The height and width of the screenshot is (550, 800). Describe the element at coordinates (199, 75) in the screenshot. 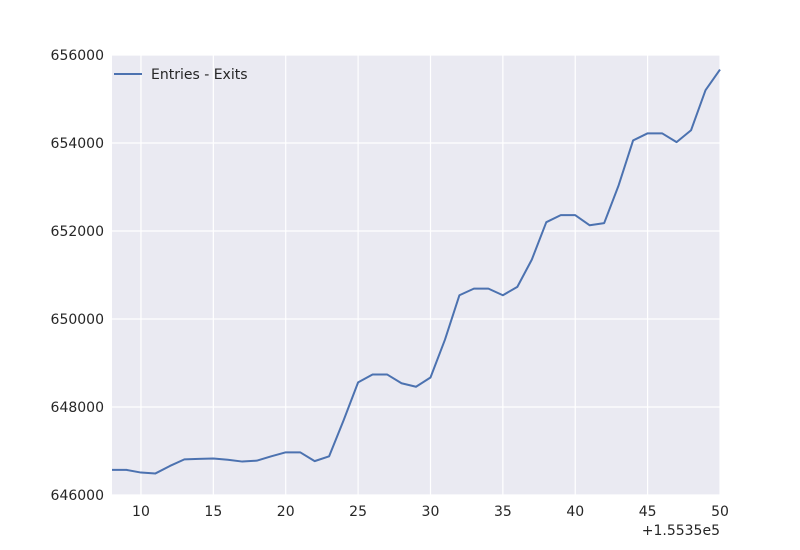

I see `legend-label: Entries - Exits` at that location.